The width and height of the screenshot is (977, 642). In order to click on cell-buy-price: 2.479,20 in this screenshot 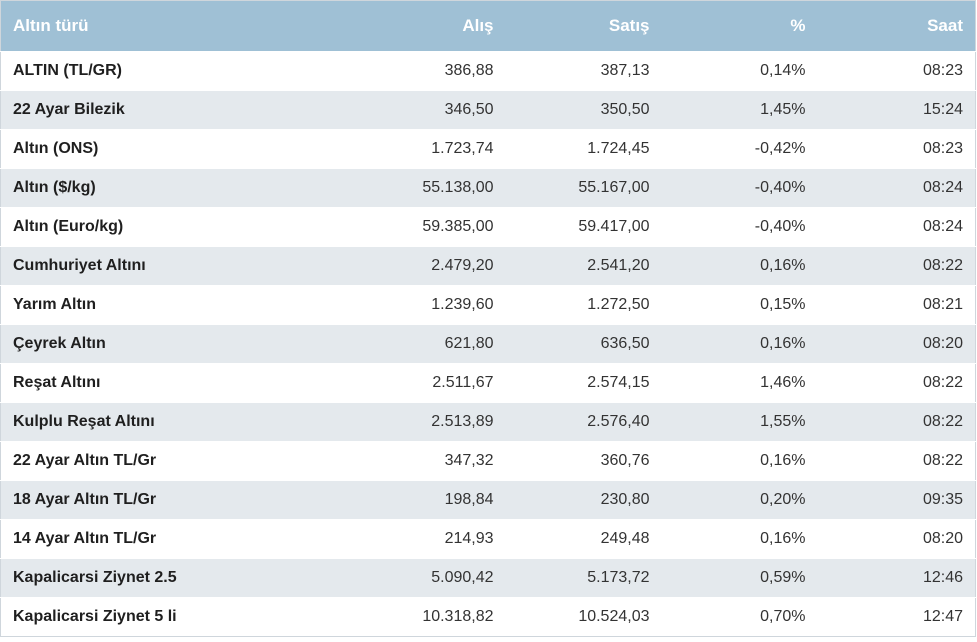, I will do `click(462, 265)`.